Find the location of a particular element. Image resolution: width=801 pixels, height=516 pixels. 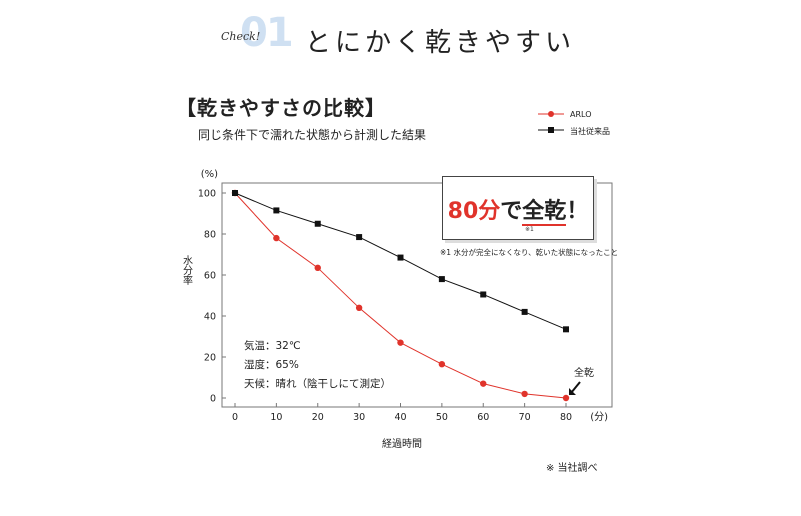

x-axis-label: 経過時間 is located at coordinates (402, 443).